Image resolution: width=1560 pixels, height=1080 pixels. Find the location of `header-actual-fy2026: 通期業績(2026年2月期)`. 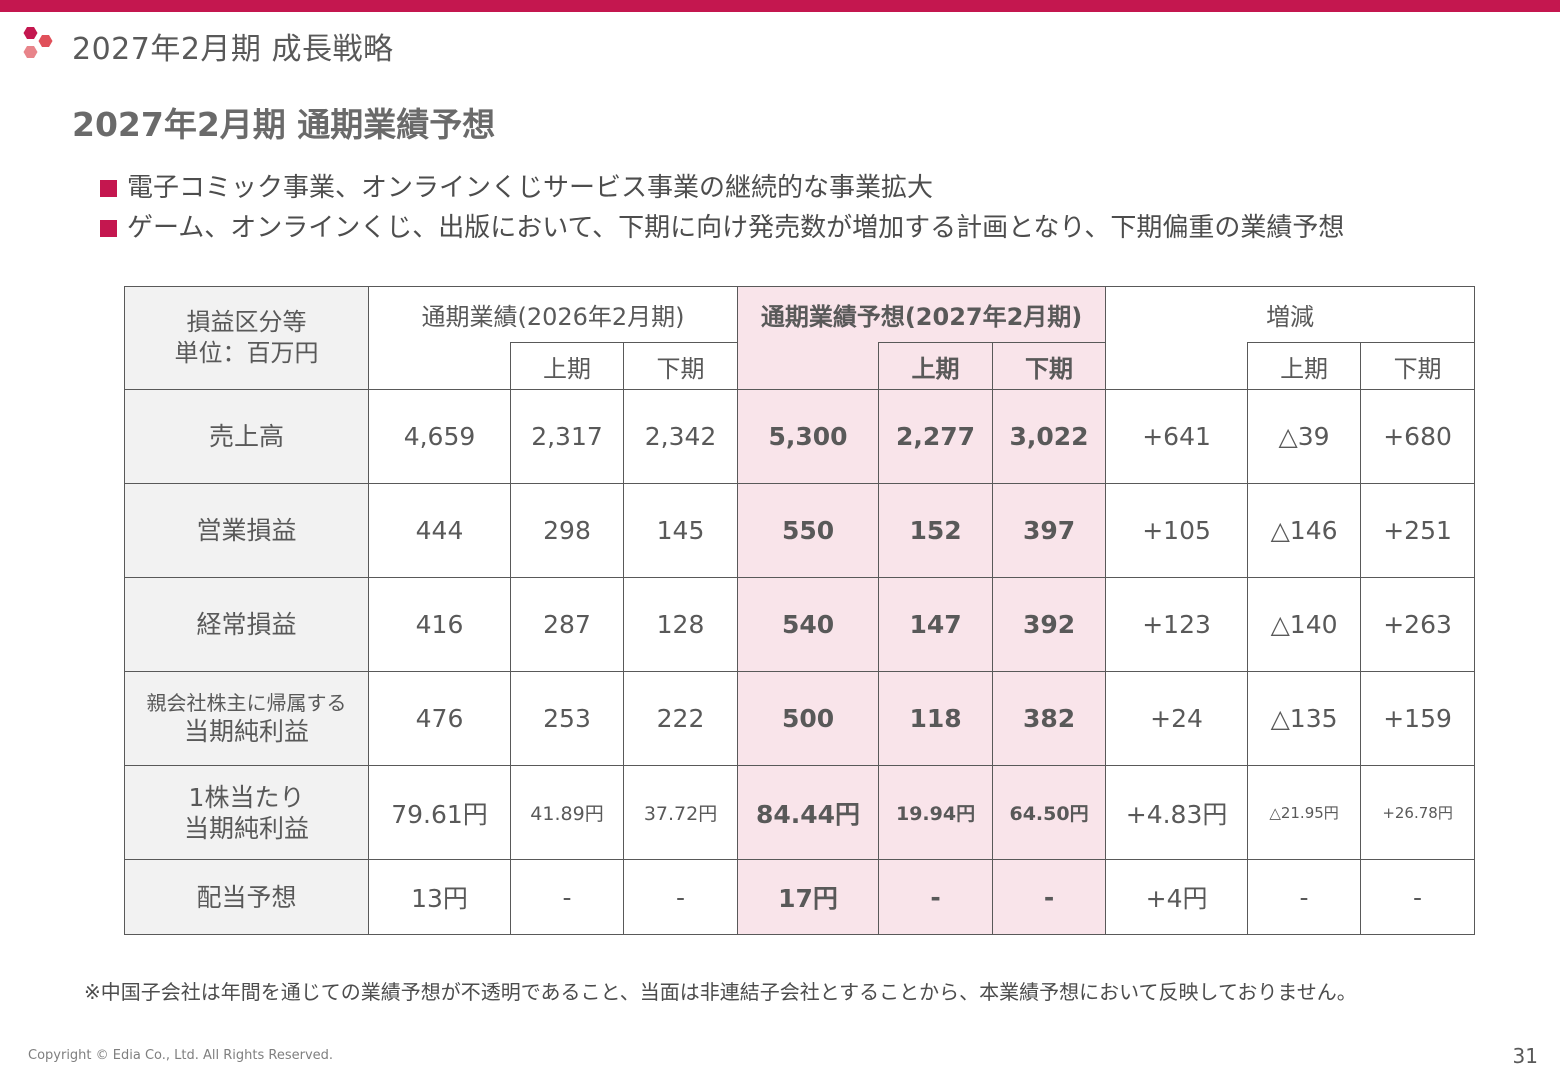

header-actual-fy2026: 通期業績(2026年2月期) is located at coordinates (553, 314).